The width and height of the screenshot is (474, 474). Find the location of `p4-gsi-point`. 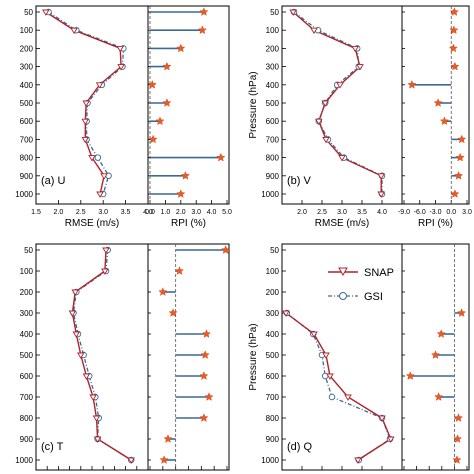

p4-gsi-point is located at coordinates (332, 397).